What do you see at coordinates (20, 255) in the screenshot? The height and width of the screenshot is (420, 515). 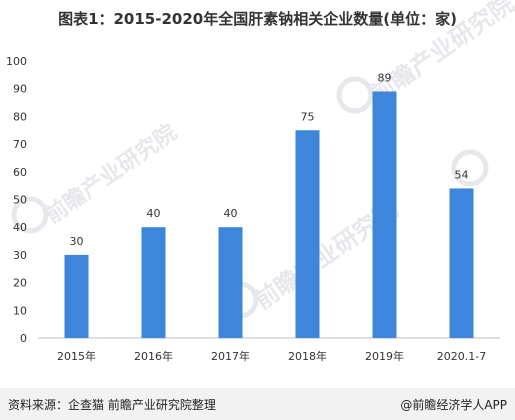 I see `y-tick-label: 30` at bounding box center [20, 255].